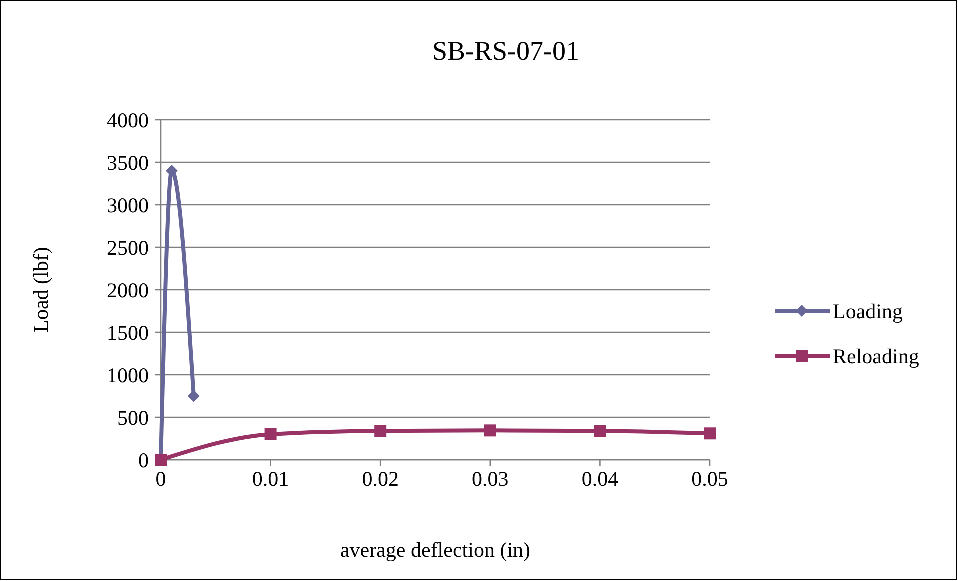 The width and height of the screenshot is (958, 581). Describe the element at coordinates (128, 375) in the screenshot. I see `y-tick-label: 1000` at that location.